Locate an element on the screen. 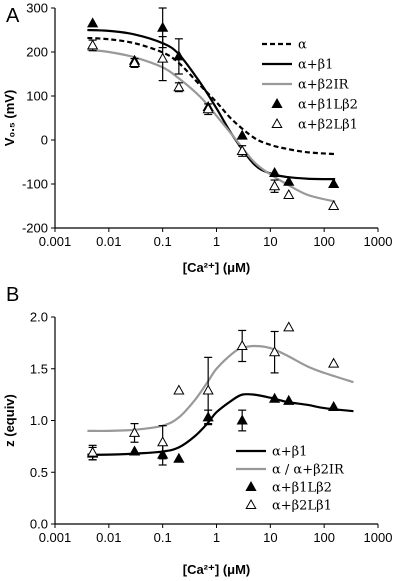 This screenshot has height=581, width=402. y-tick-label: 300 is located at coordinates (37, 8).